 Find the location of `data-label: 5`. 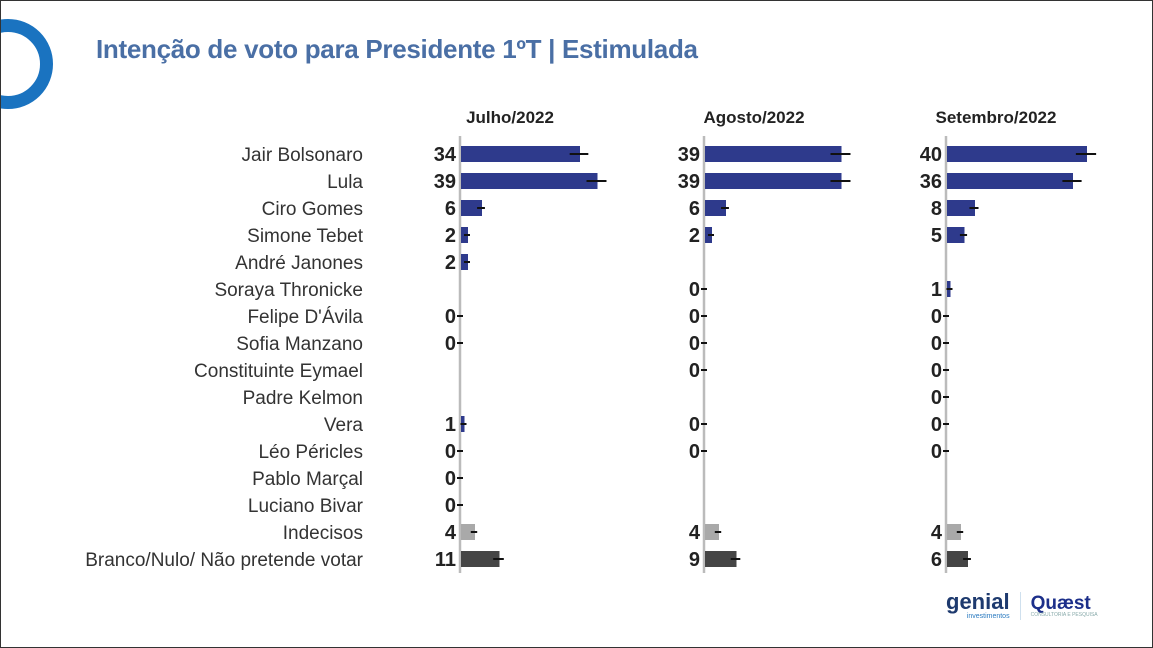

data-label: 5 is located at coordinates (936, 236).